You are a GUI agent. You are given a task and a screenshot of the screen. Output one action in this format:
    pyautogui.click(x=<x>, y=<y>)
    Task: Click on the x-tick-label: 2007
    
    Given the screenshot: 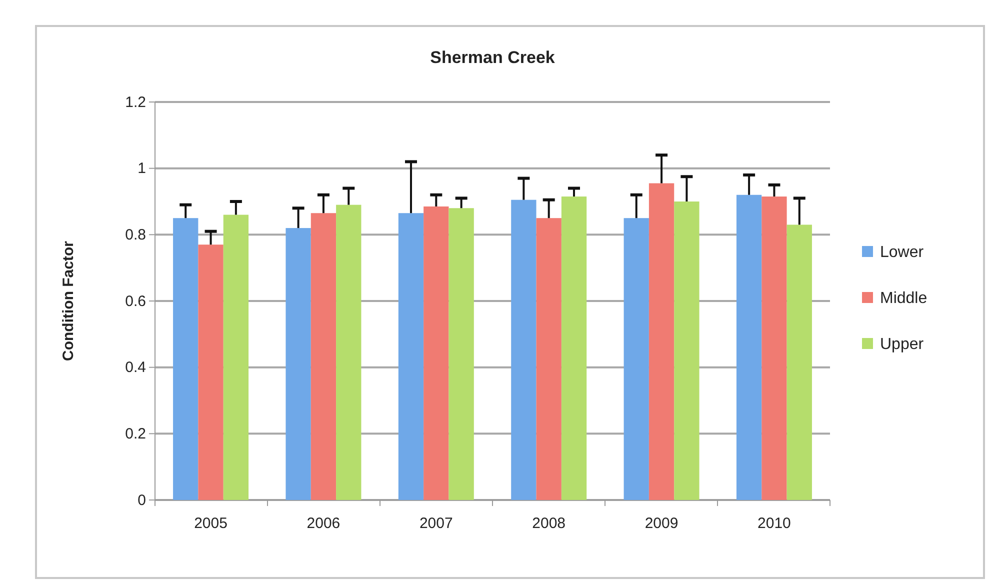 What is the action you would take?
    pyautogui.click(x=436, y=523)
    